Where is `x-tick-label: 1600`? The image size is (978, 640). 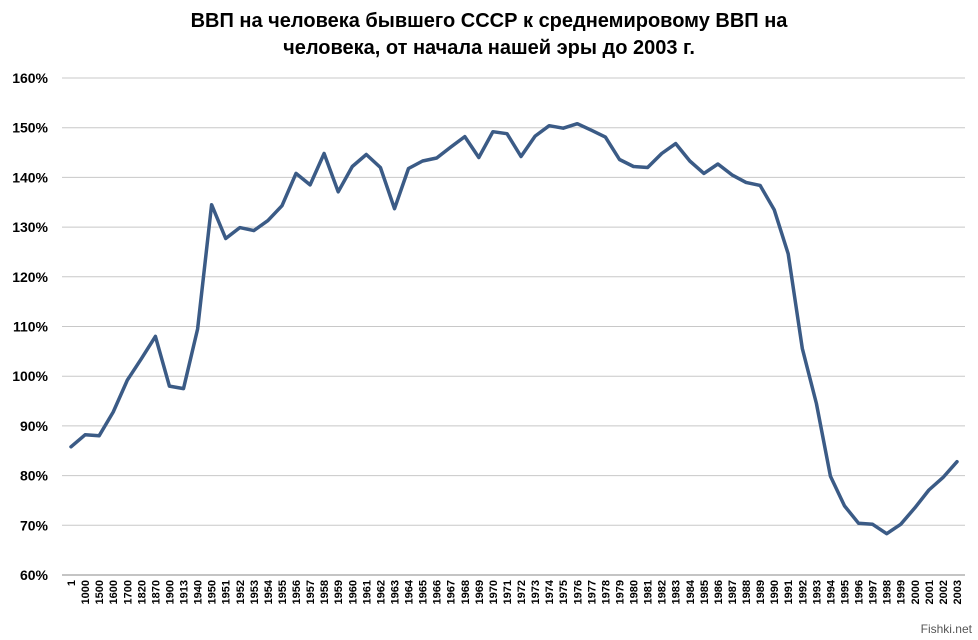
x-tick-label: 1600 is located at coordinates (114, 592).